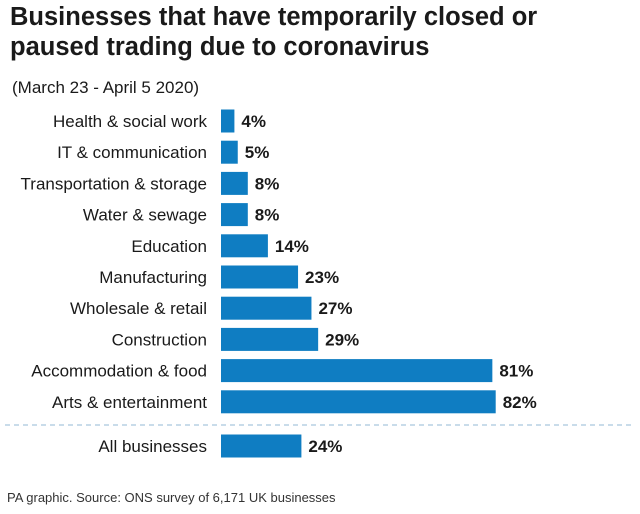 The image size is (640, 514). I want to click on category-label: Accommodation & food, so click(119, 371).